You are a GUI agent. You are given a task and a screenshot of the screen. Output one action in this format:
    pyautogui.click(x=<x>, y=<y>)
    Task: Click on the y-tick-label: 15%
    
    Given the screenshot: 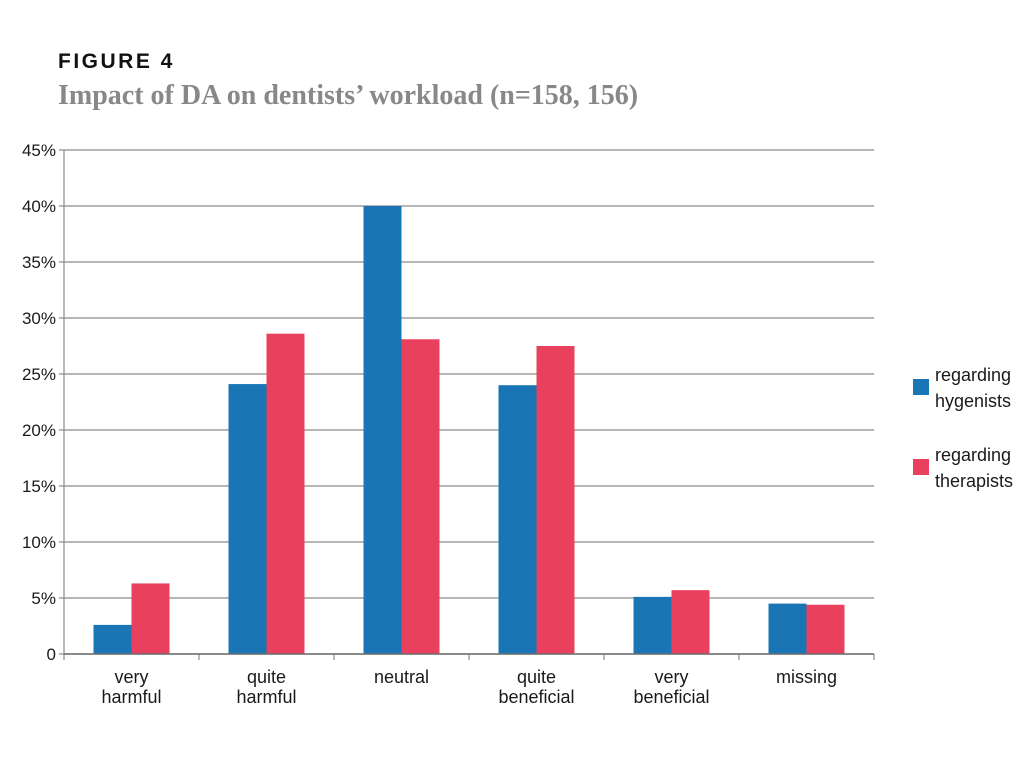 What is the action you would take?
    pyautogui.click(x=39, y=486)
    